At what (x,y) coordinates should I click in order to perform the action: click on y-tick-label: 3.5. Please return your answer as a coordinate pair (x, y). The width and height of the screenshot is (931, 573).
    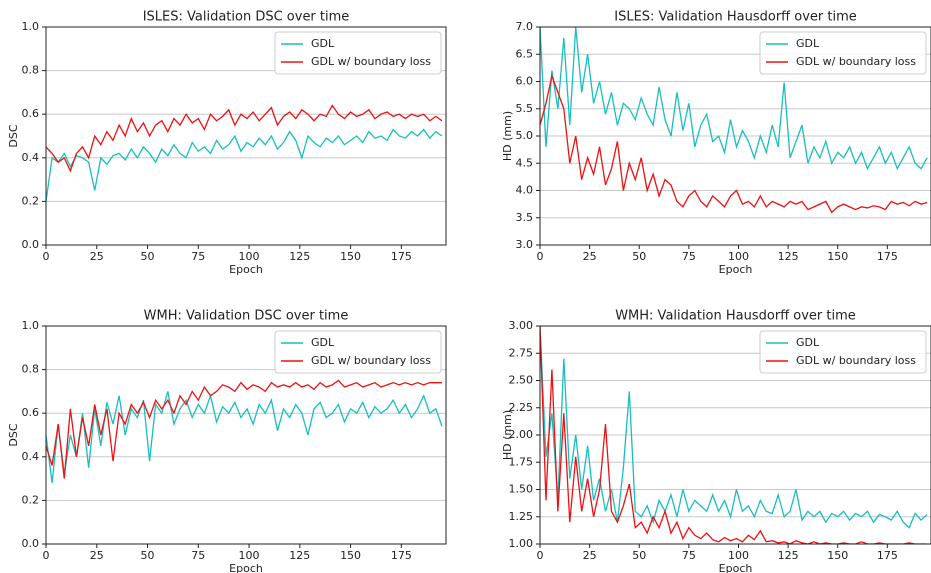
    Looking at the image, I should click on (525, 217).